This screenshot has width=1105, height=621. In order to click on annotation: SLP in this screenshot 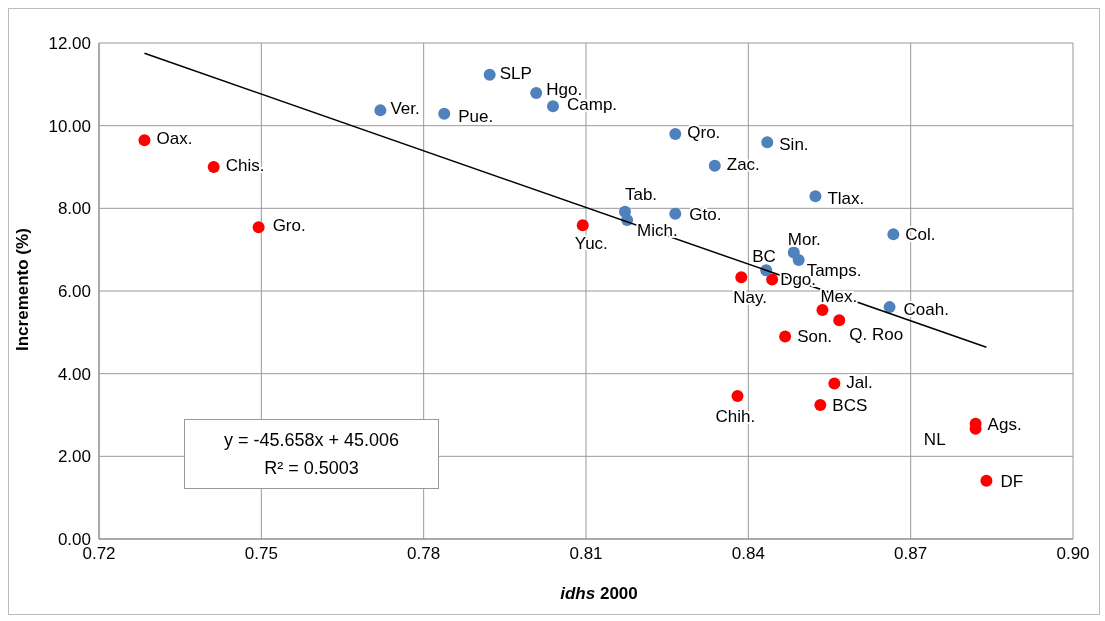, I will do `click(515, 73)`.